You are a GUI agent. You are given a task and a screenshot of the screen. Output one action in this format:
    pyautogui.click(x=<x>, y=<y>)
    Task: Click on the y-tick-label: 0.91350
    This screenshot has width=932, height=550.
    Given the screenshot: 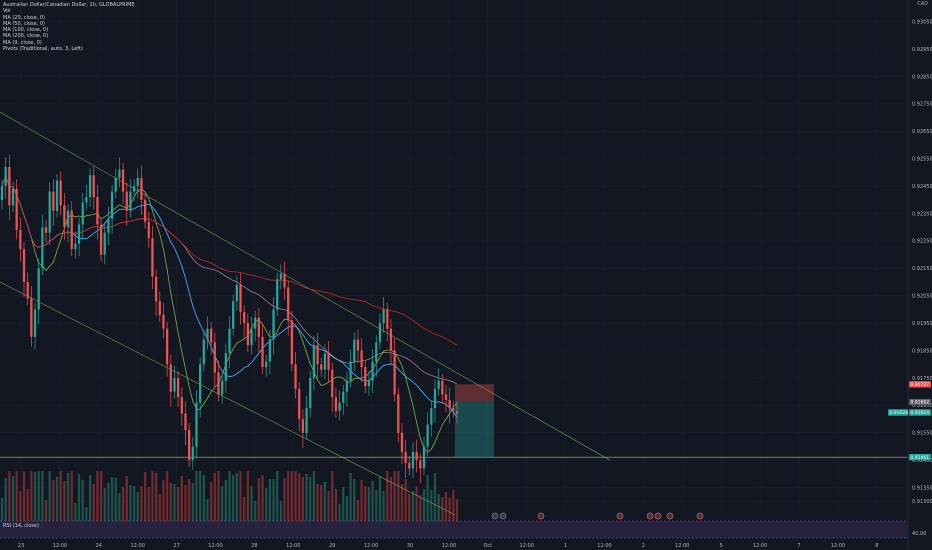 What is the action you would take?
    pyautogui.click(x=922, y=488)
    